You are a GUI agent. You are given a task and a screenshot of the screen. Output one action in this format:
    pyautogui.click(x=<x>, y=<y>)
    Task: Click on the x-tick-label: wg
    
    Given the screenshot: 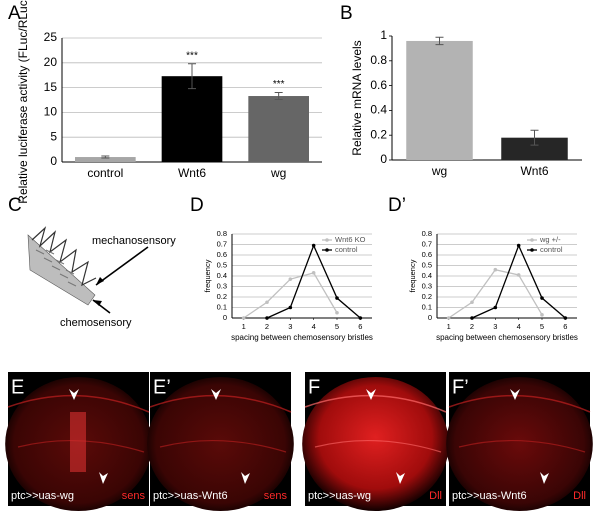 What is the action you would take?
    pyautogui.click(x=278, y=173)
    